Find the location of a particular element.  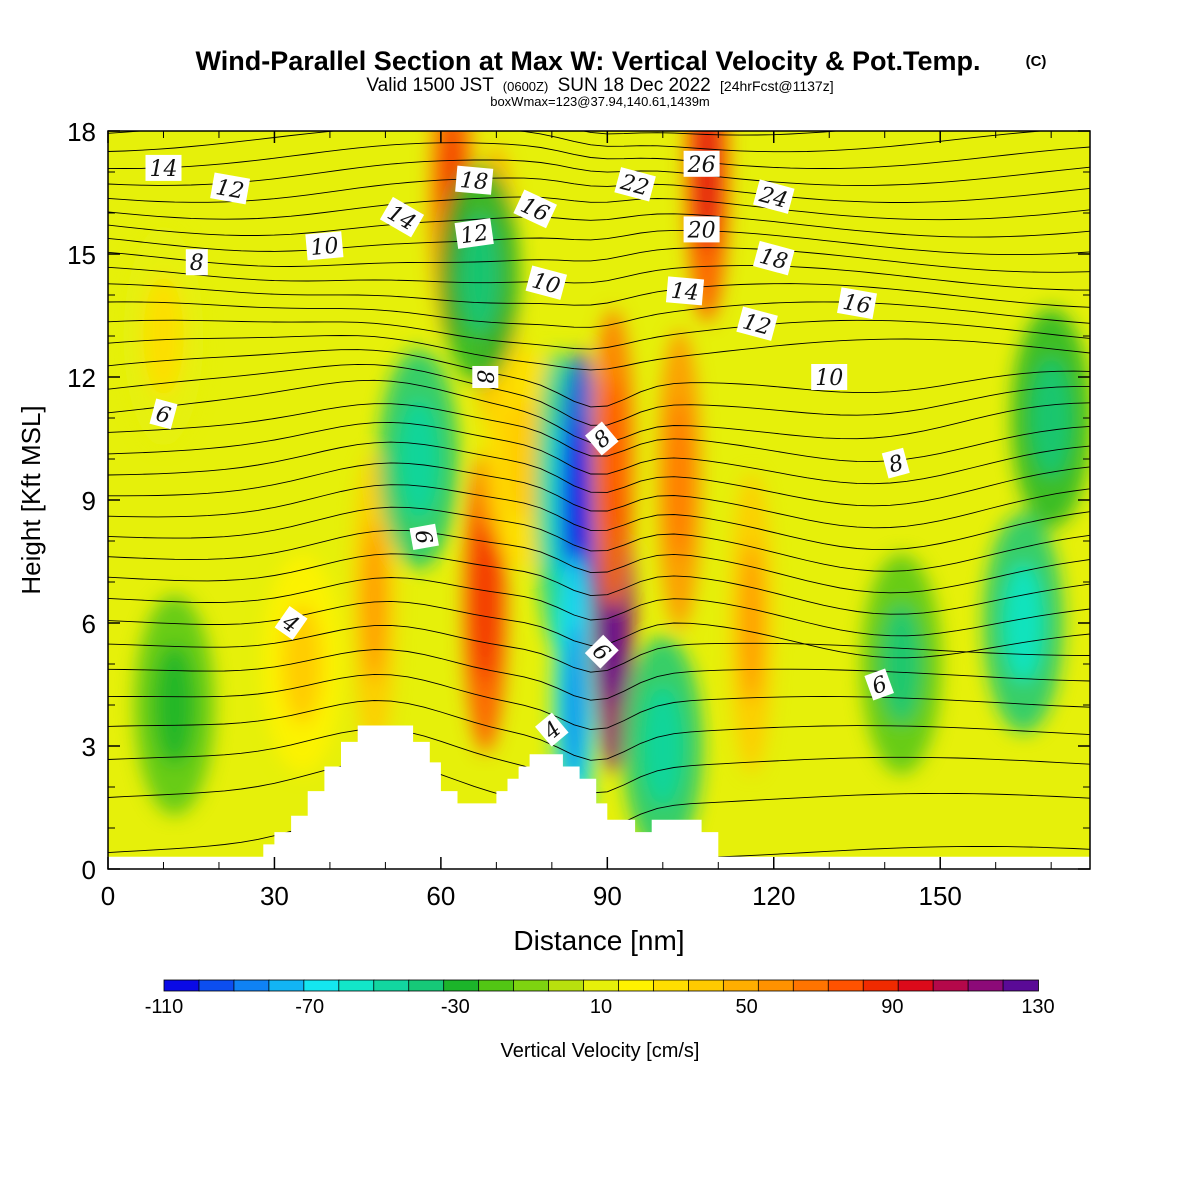

x-tick-label-120: 120 is located at coordinates (773, 896).